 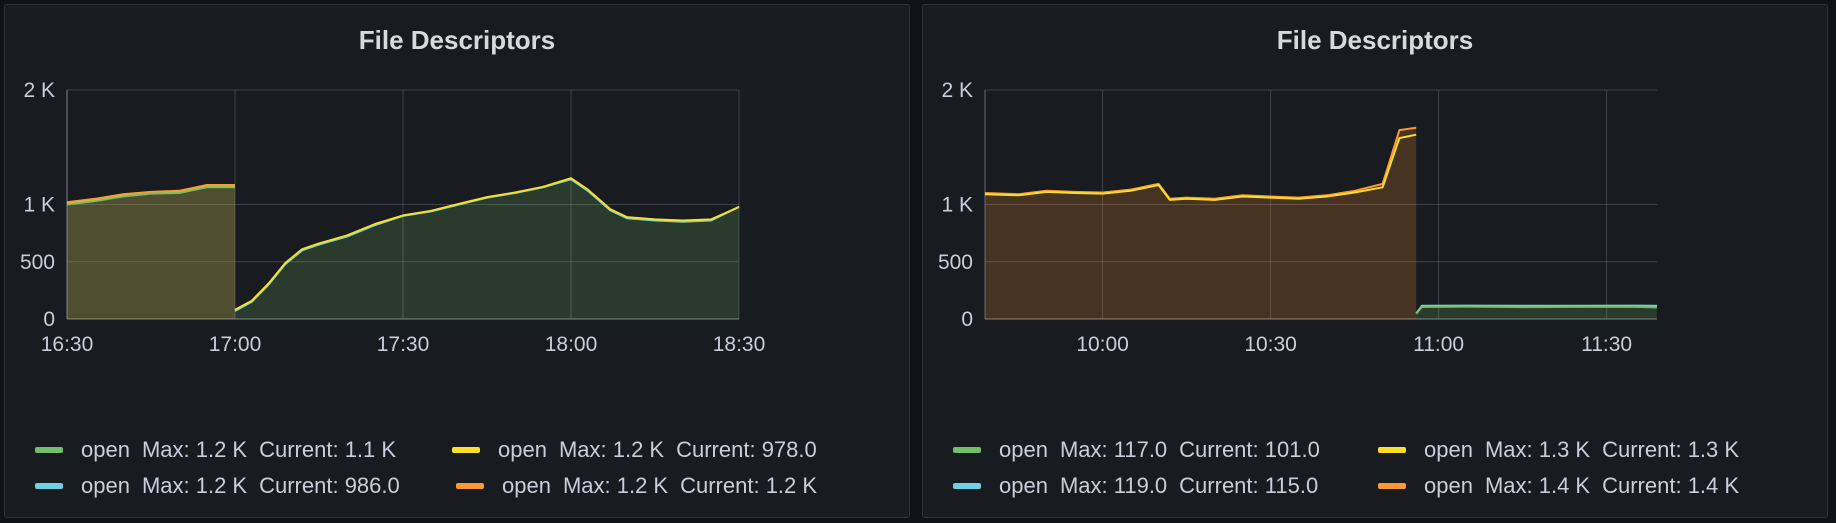 I want to click on legend-item: open Max: 1.3 K Current: 1.3 K, so click(x=1558, y=450).